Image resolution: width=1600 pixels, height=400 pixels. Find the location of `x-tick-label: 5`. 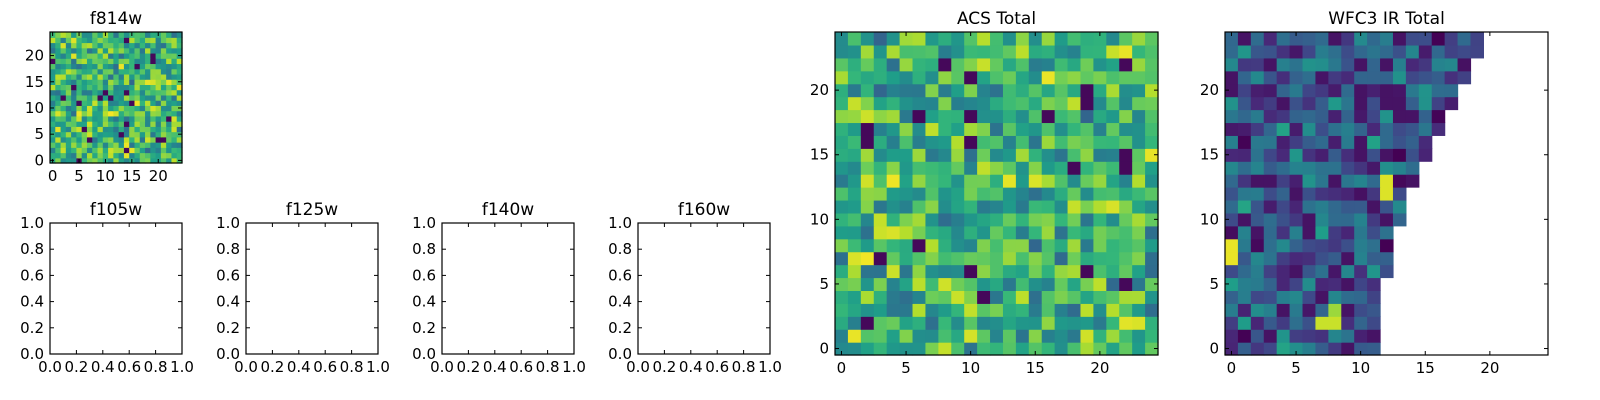

x-tick-label: 5 is located at coordinates (79, 176).